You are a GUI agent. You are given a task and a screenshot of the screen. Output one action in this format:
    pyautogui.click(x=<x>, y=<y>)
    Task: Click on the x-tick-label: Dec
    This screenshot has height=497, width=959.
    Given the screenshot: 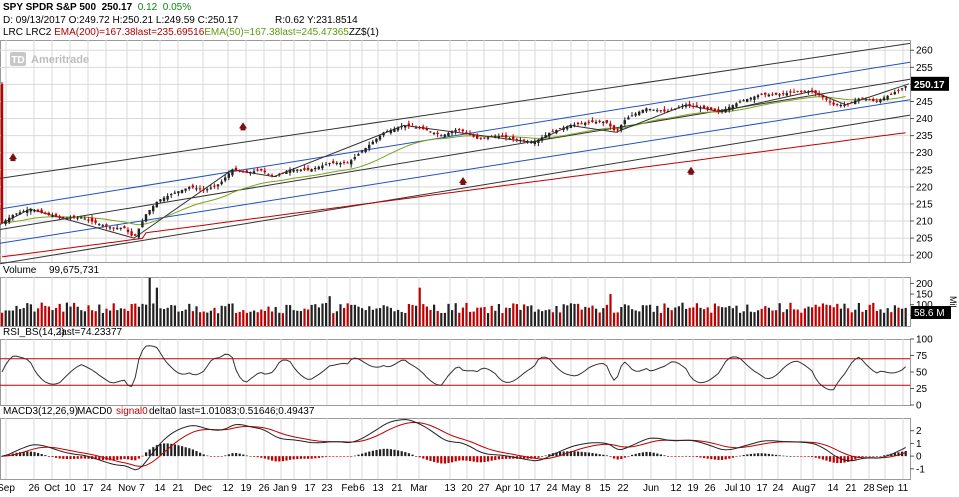 What is the action you would take?
    pyautogui.click(x=203, y=488)
    